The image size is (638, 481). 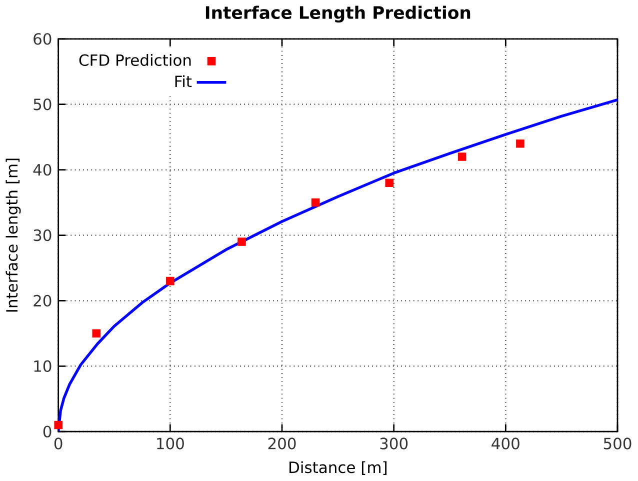 What do you see at coordinates (47, 432) in the screenshot?
I see `y-tick-label: 0` at bounding box center [47, 432].